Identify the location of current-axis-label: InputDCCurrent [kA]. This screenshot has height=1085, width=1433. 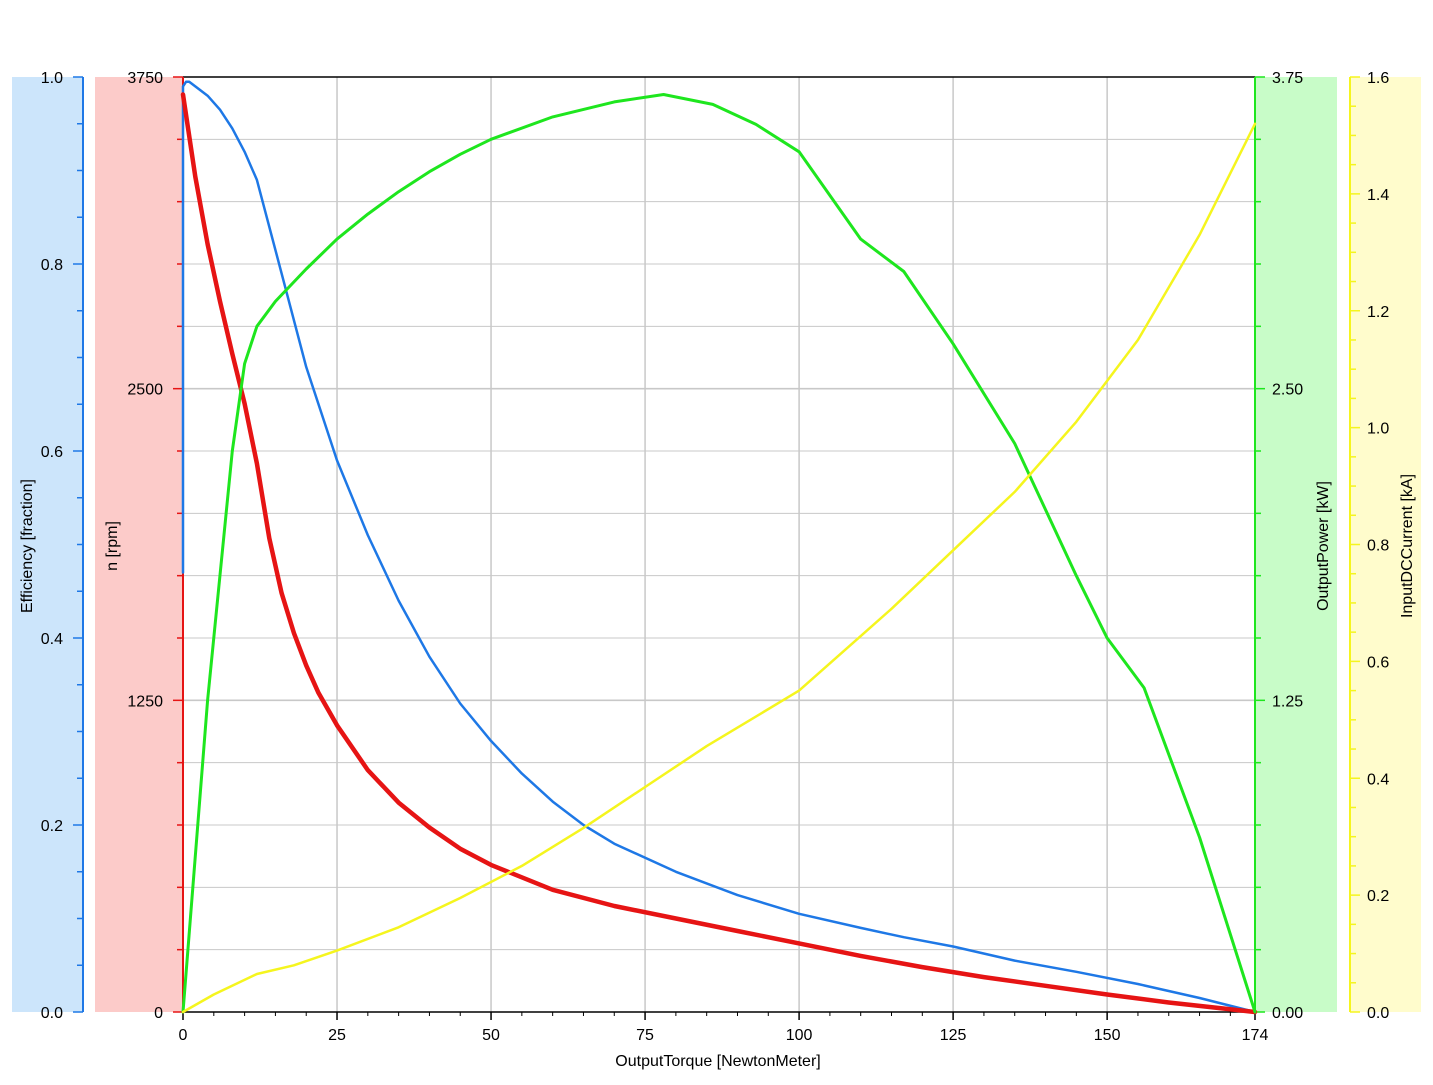
(1407, 546).